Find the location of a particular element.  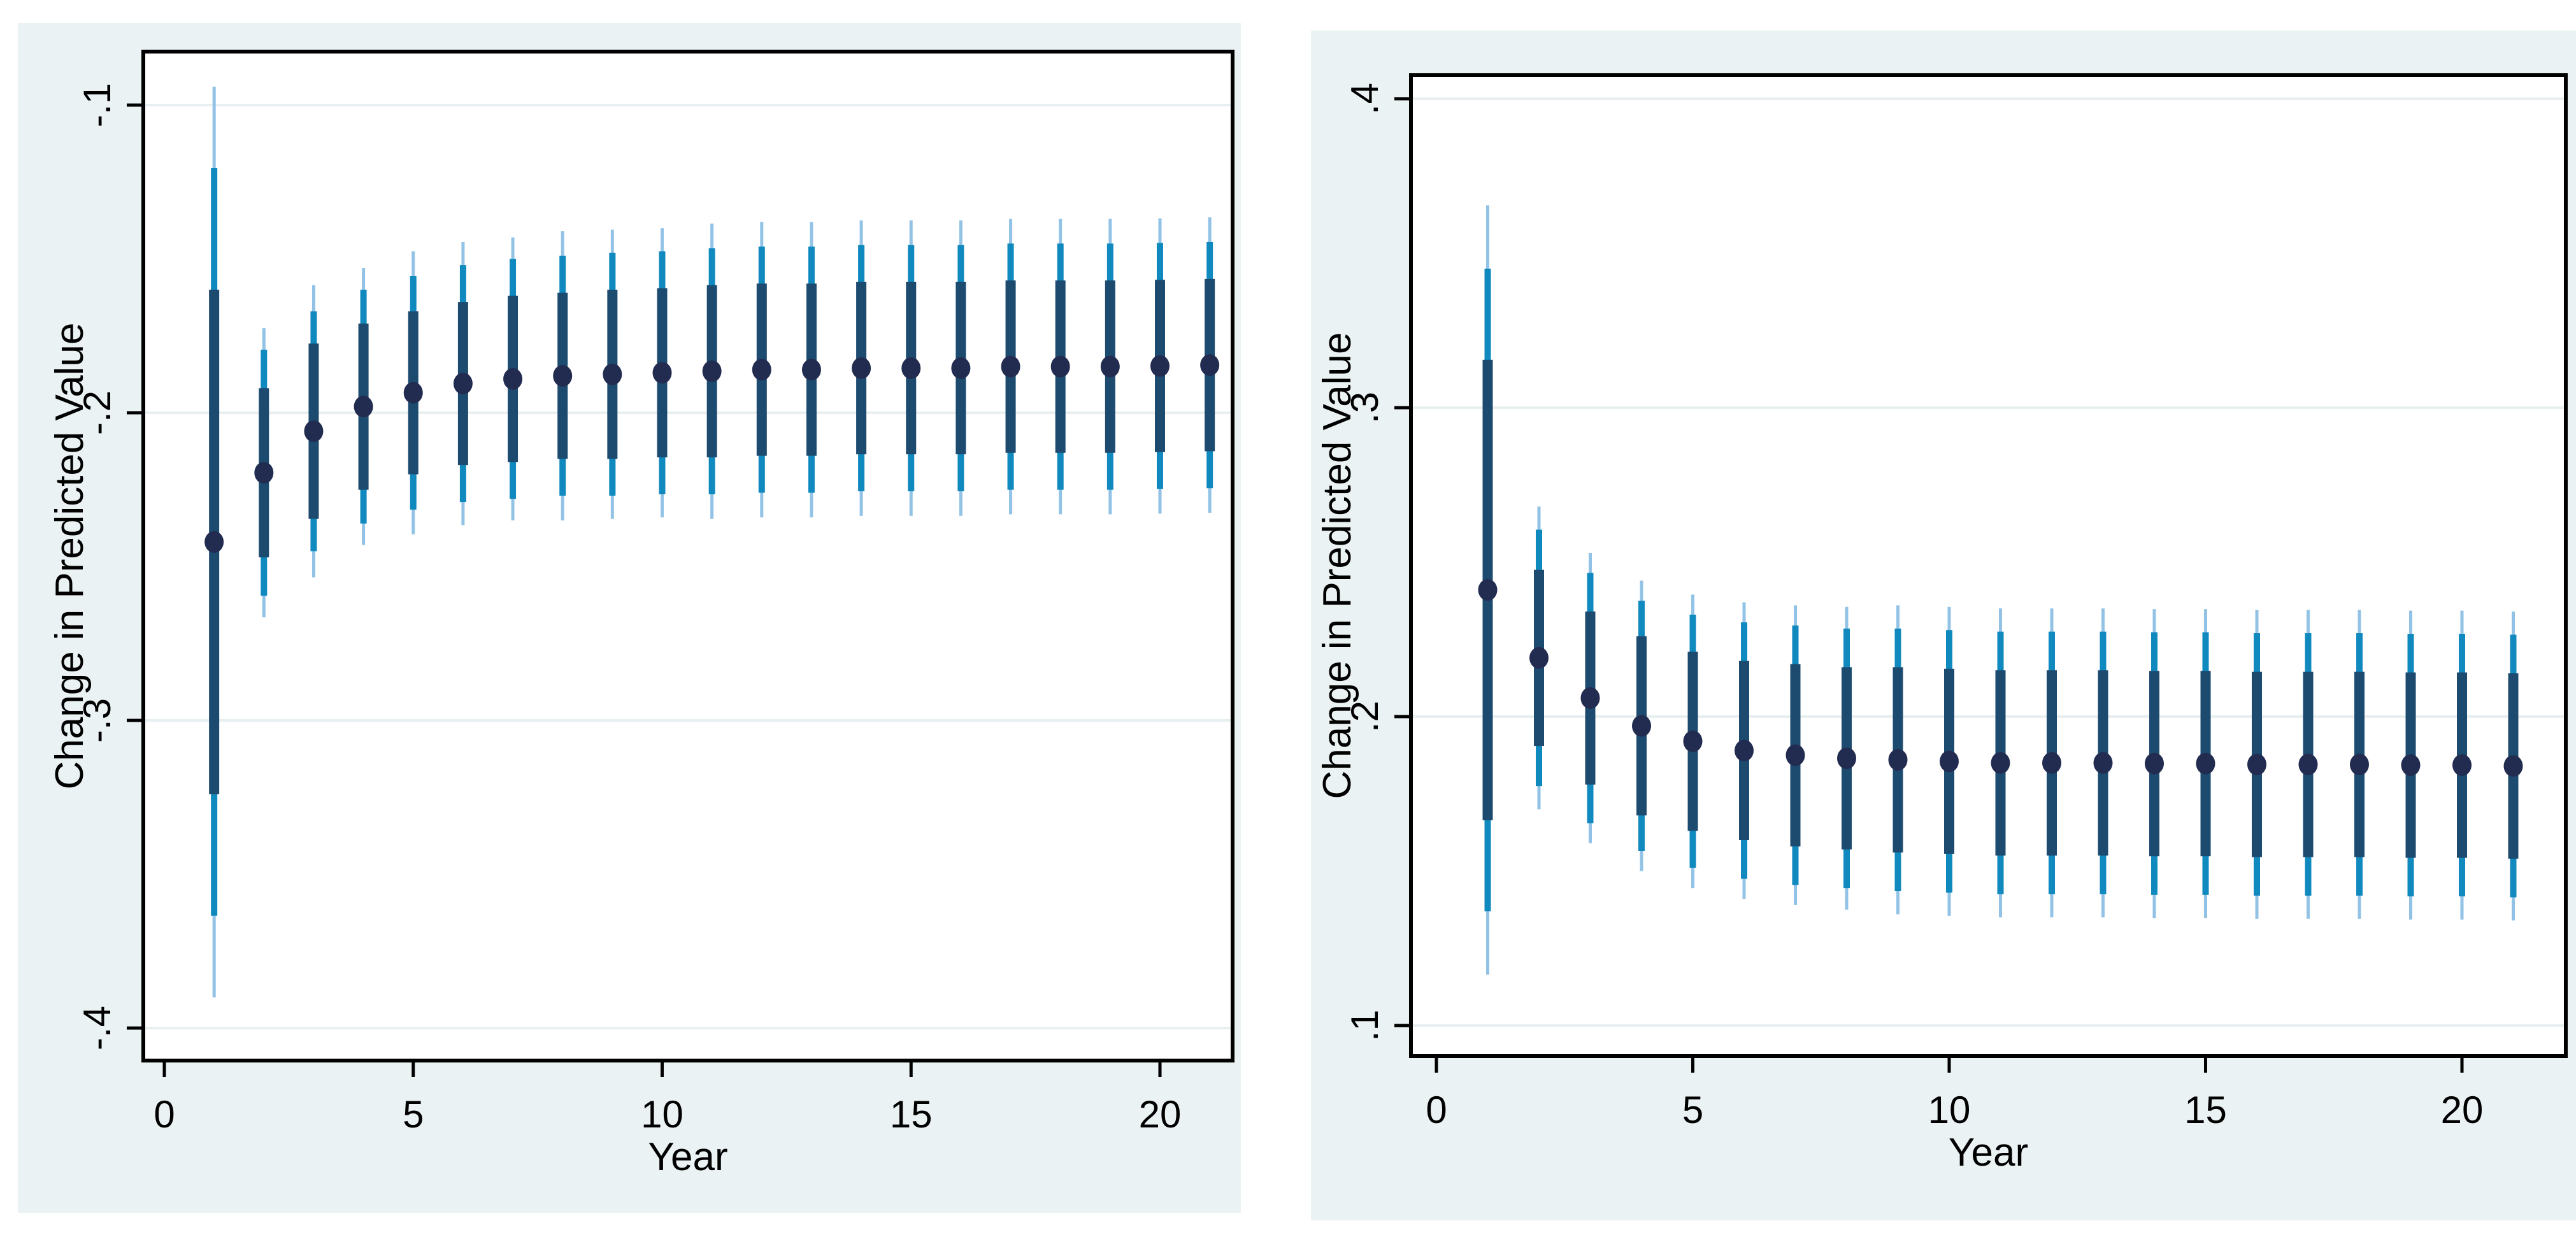

y-tick-label: -.1 is located at coordinates (97, 105).